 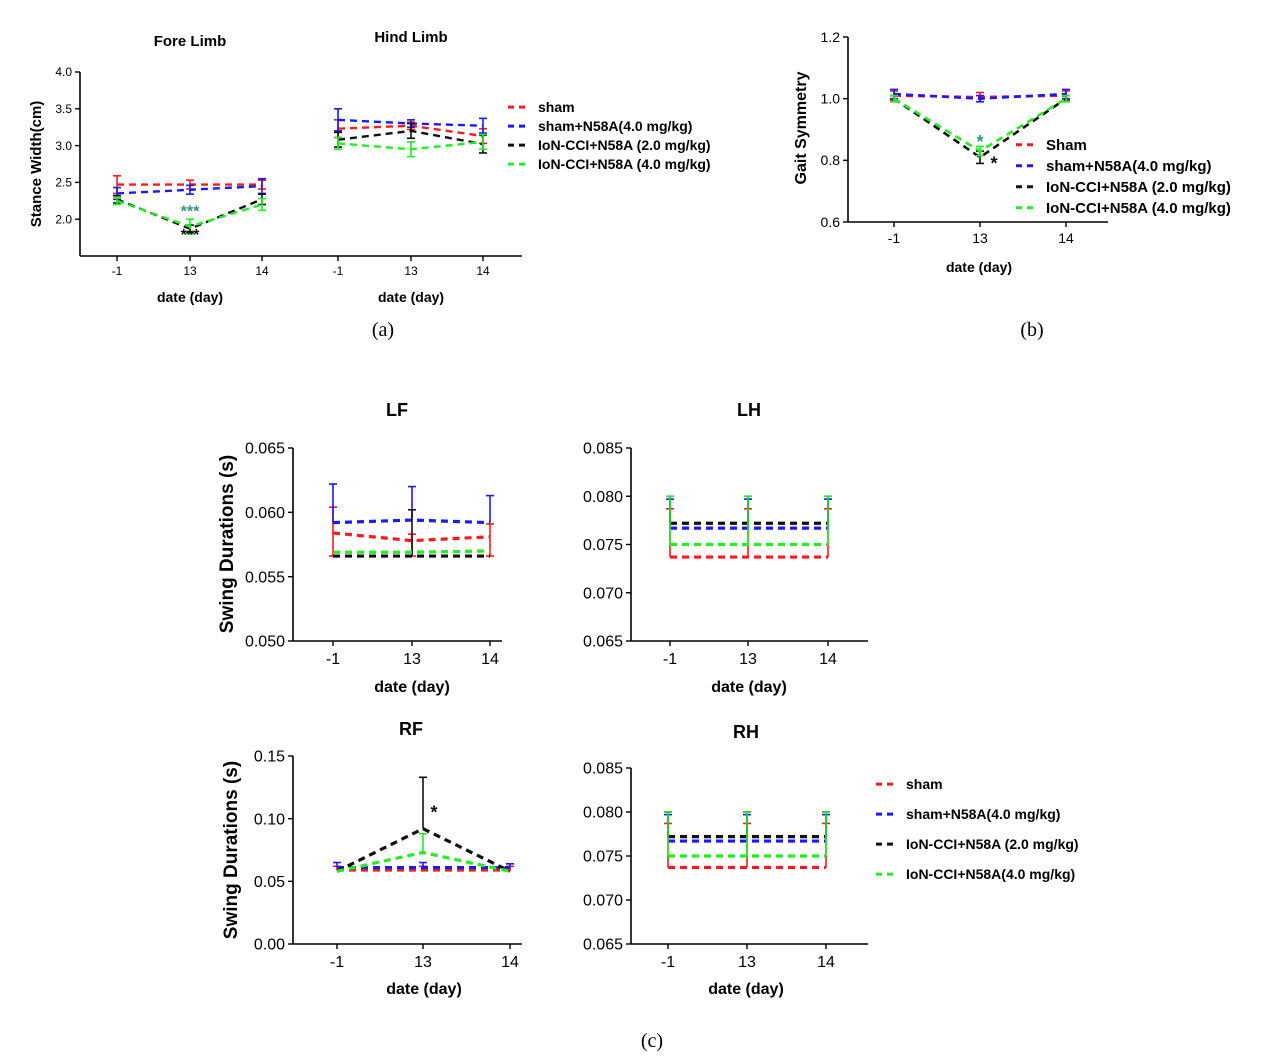 I want to click on y-tick-label: 0.10, so click(x=269, y=819).